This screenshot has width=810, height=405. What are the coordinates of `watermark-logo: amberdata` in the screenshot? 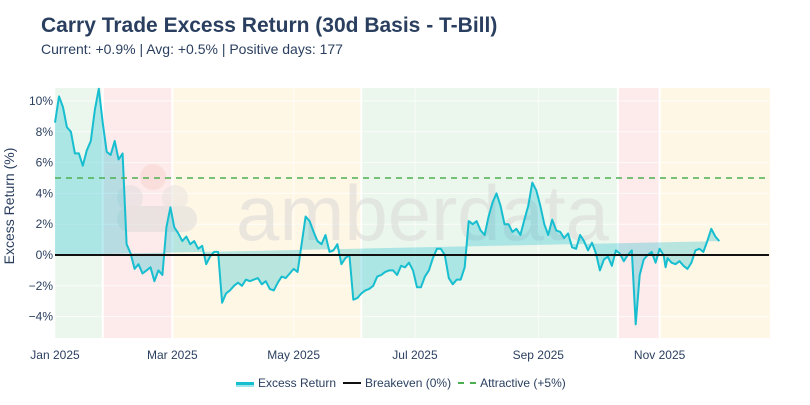 It's located at (363, 210).